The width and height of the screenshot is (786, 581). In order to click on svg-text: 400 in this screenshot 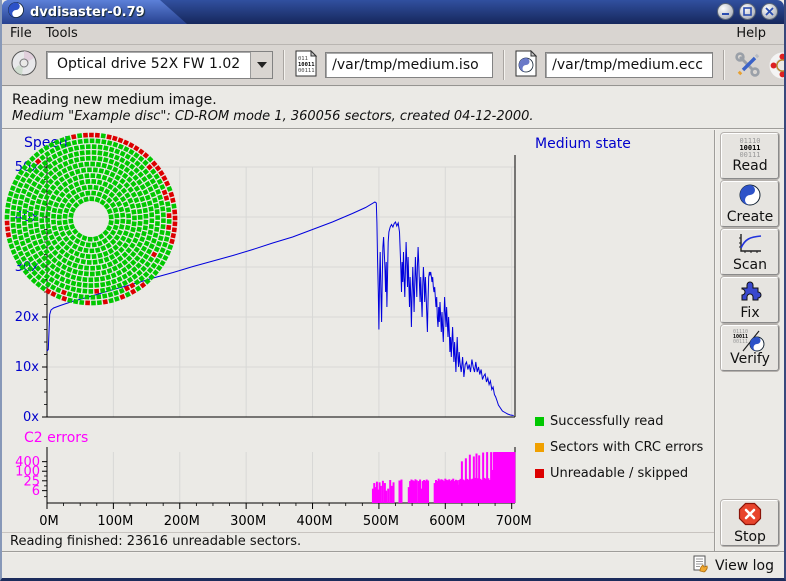, I will do `click(27, 462)`.